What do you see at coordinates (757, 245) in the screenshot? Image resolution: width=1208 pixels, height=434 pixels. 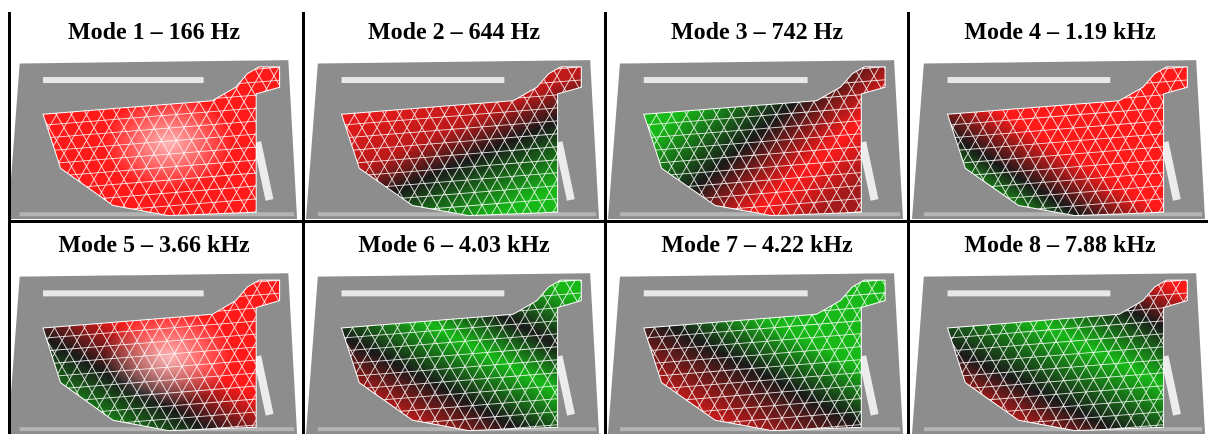 I see `mode-title: Mode 7 – 4.22 kHz` at bounding box center [757, 245].